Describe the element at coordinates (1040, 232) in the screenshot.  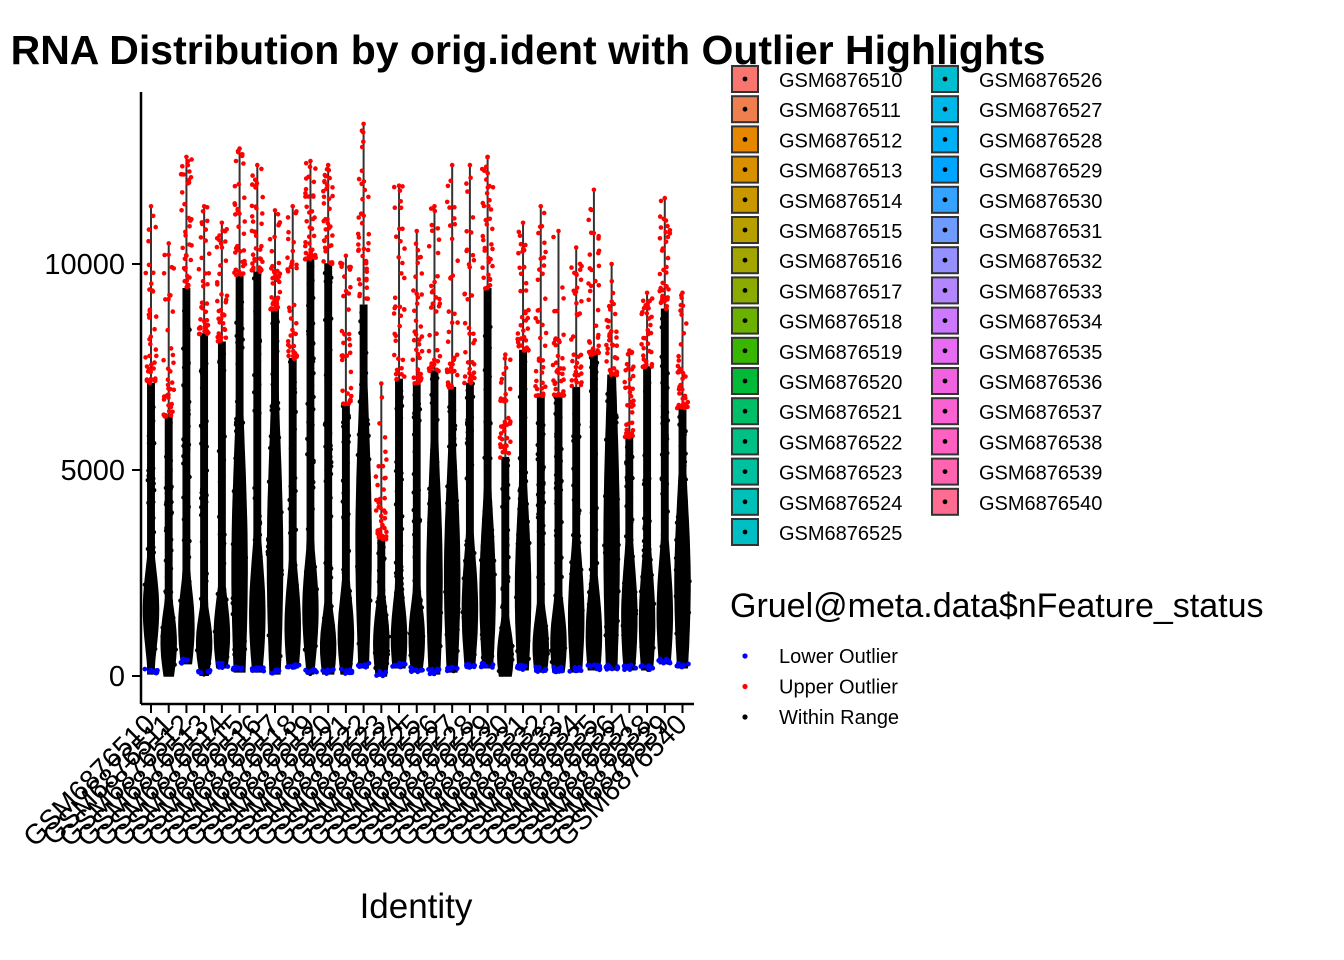
I see `legend-label: GSM6876531` at that location.